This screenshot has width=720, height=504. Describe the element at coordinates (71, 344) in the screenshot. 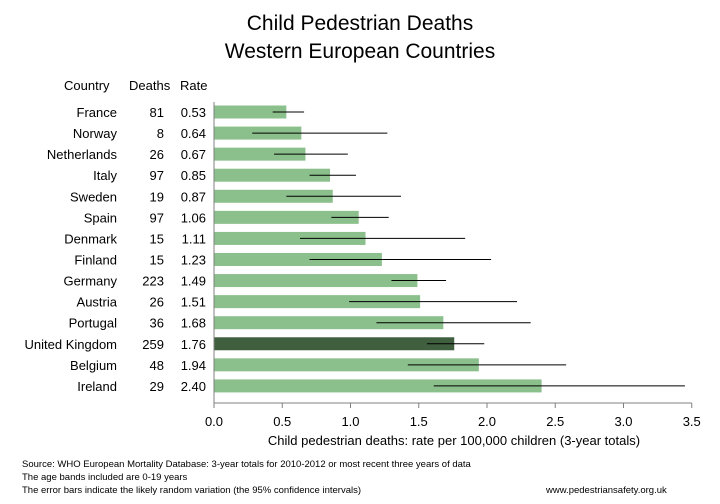

I see `country-label: United Kingdom` at that location.